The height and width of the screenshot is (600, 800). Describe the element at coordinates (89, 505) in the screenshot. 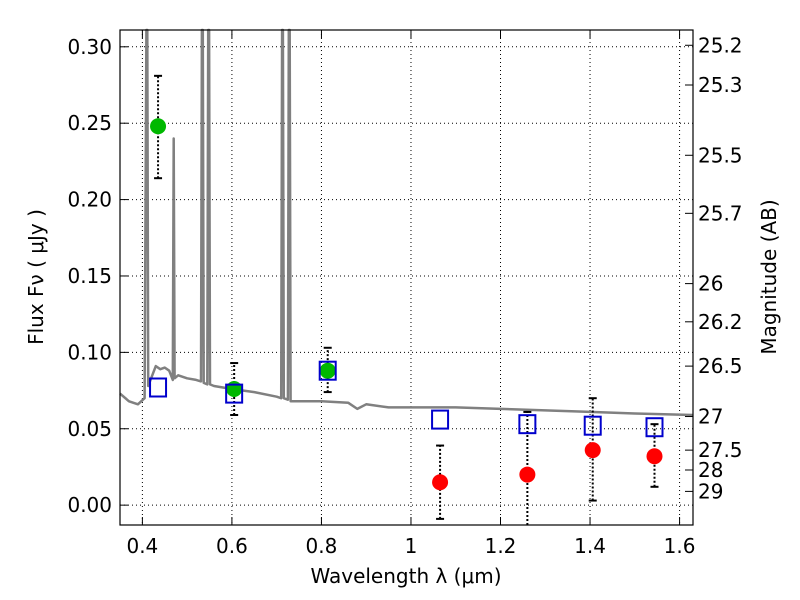

I see `y-tick-label: 0.00` at that location.